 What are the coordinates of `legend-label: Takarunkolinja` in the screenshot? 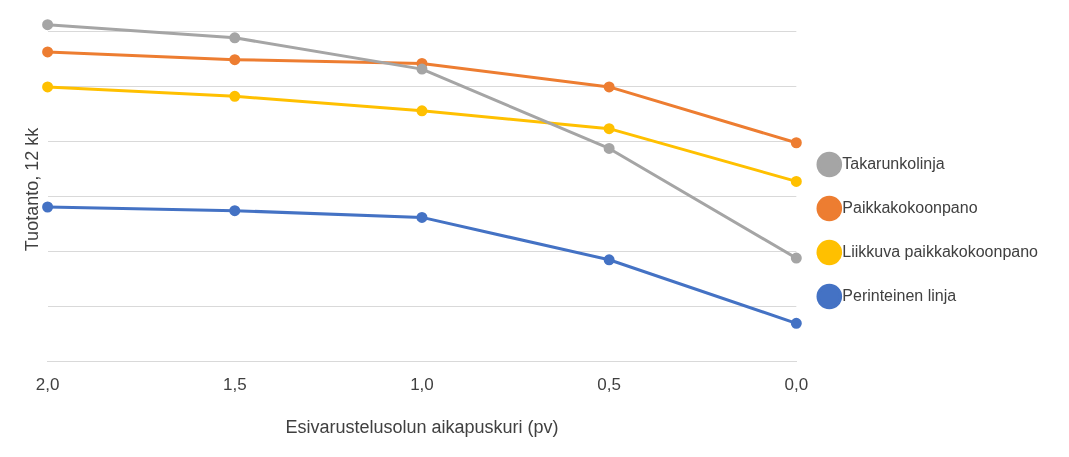 It's located at (893, 163).